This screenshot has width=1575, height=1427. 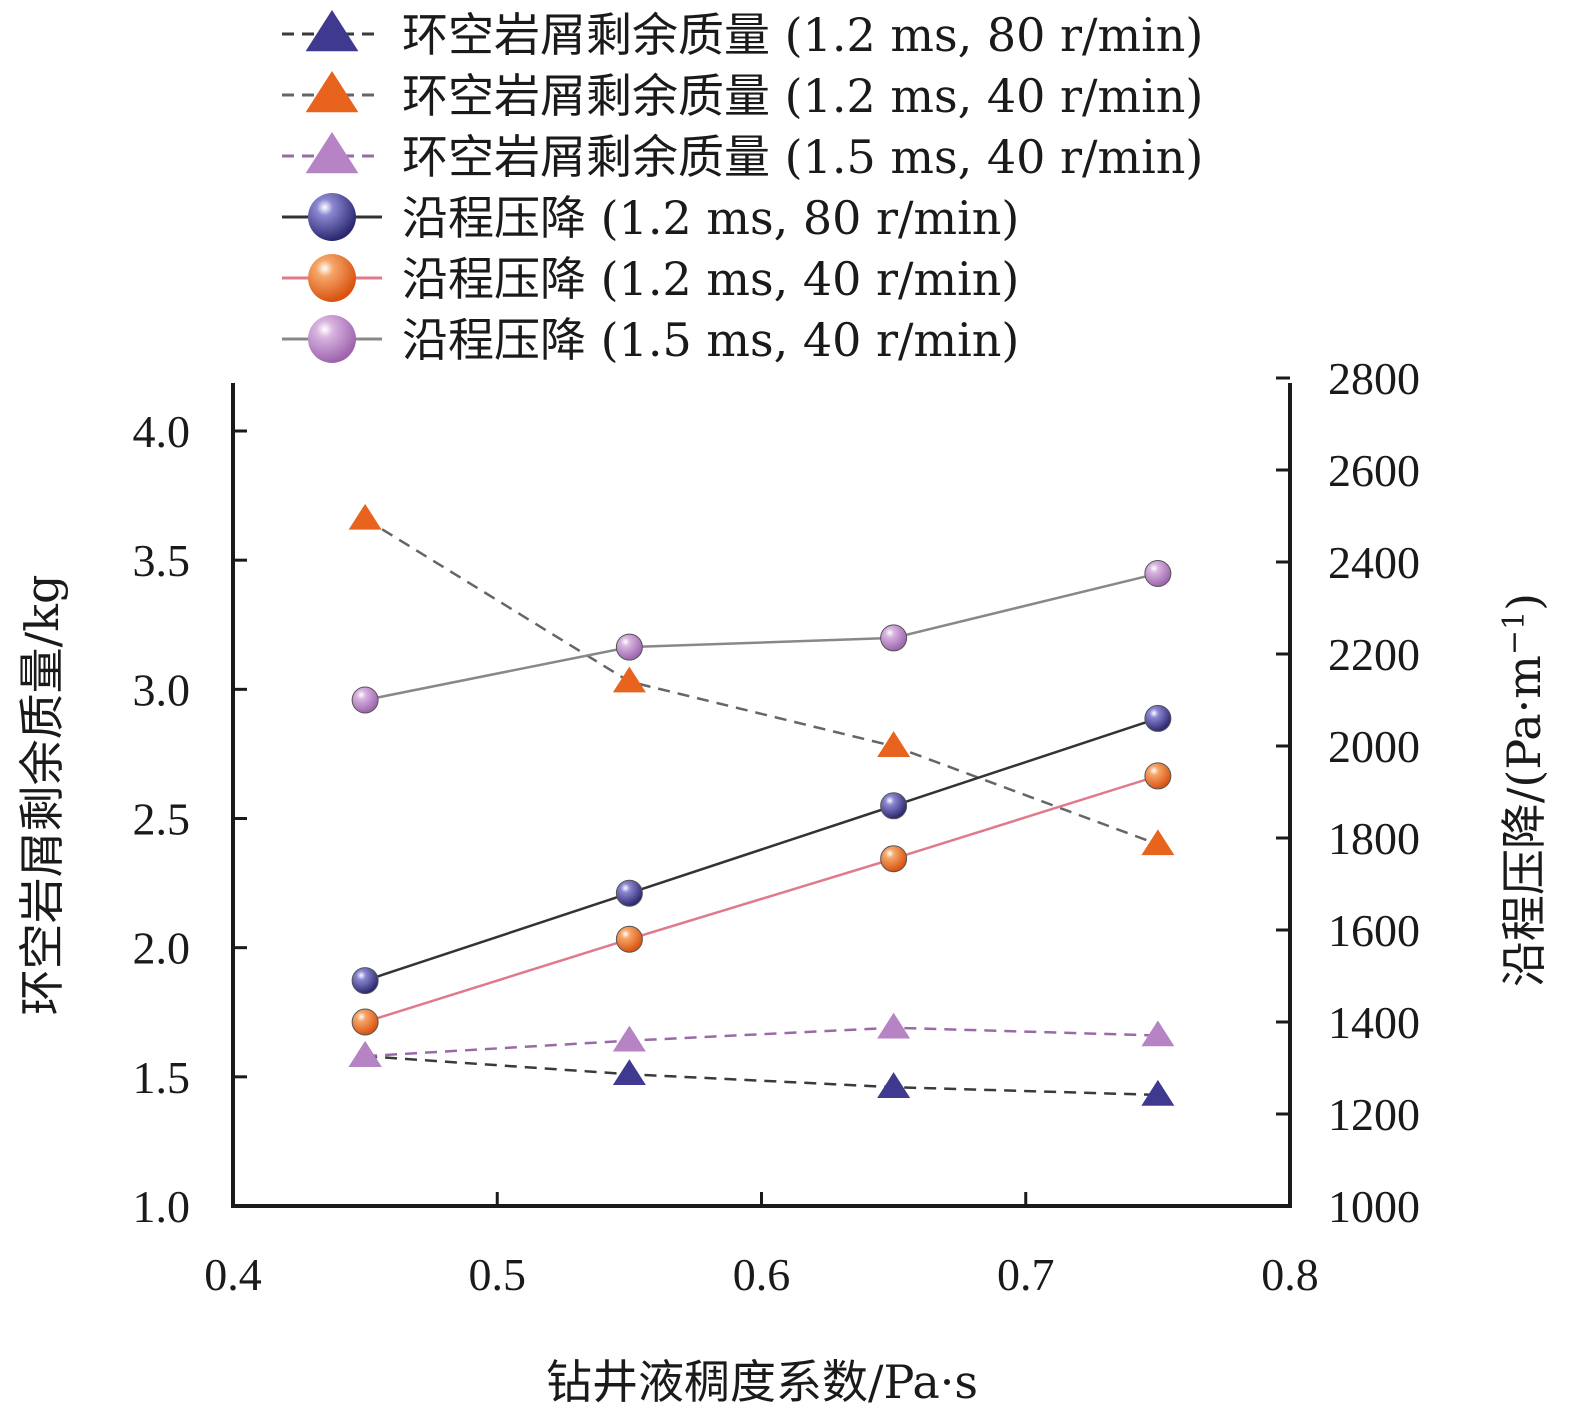 I want to click on legend-label-2: 环空岩屑剩余质量 (1.2 ms, 40 r/min), so click(x=802, y=96).